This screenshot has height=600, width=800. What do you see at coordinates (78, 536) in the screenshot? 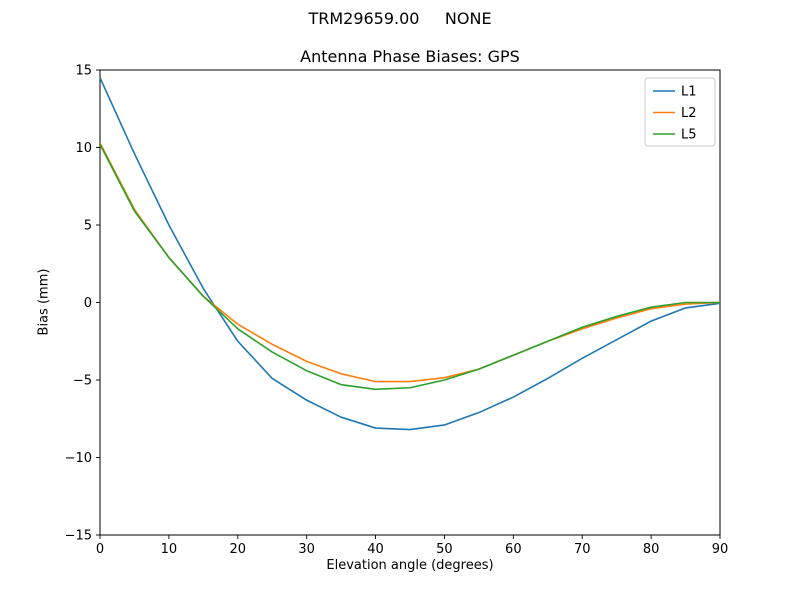
I see `y-tick-label: −15` at bounding box center [78, 536].